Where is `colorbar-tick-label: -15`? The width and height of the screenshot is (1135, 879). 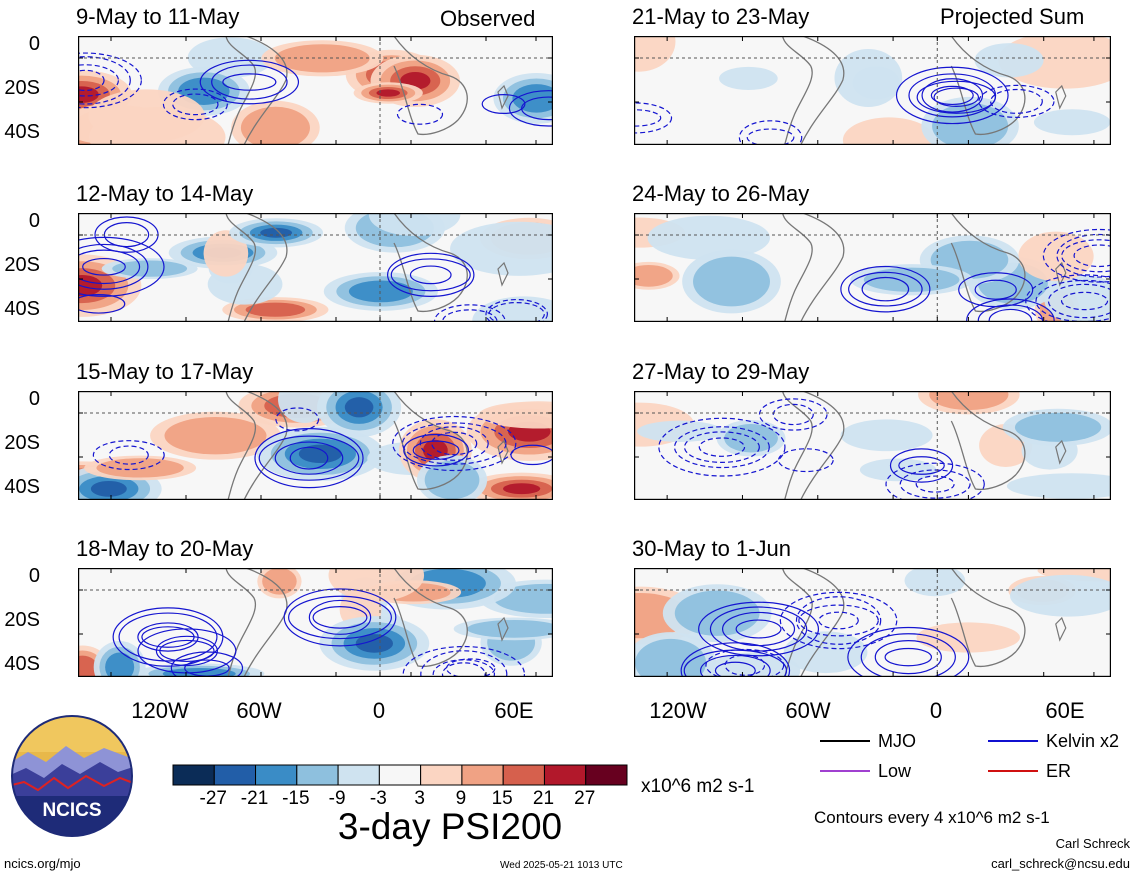
colorbar-tick-label: -15 is located at coordinates (296, 798).